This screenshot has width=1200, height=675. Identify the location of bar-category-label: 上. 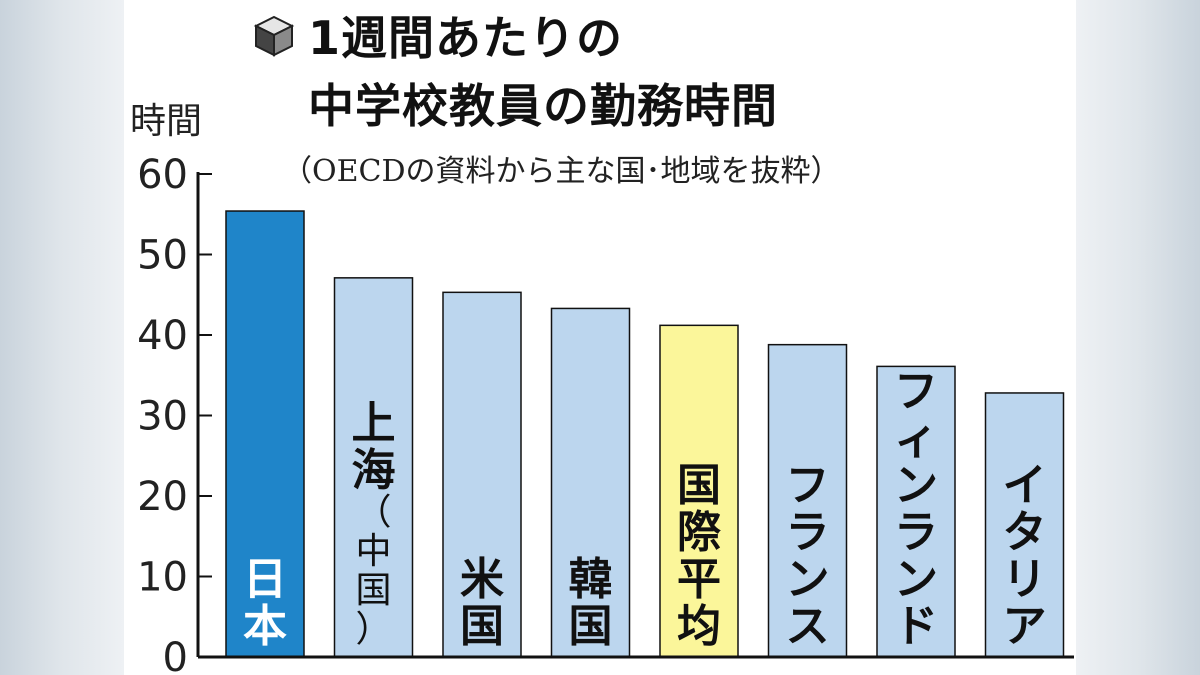
(374, 423).